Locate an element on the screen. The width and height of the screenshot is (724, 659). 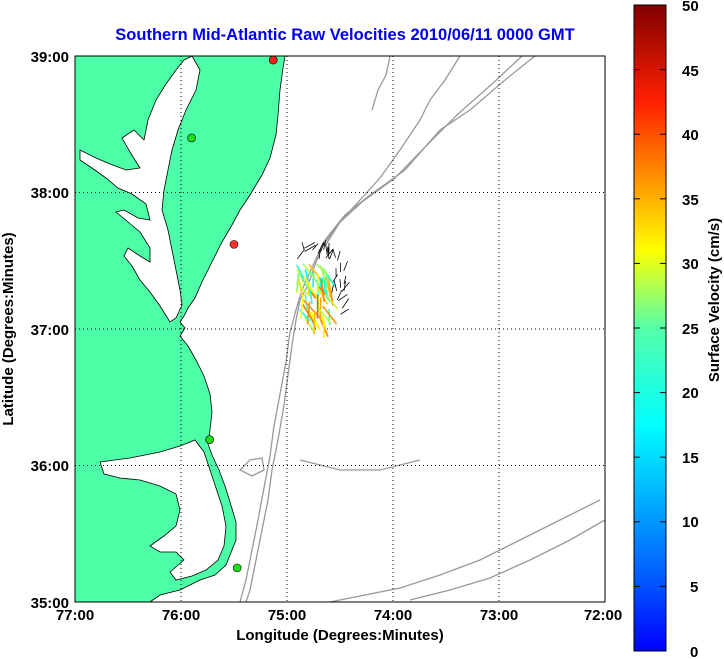
y-tick-label: 39:00 is located at coordinates (50, 57).